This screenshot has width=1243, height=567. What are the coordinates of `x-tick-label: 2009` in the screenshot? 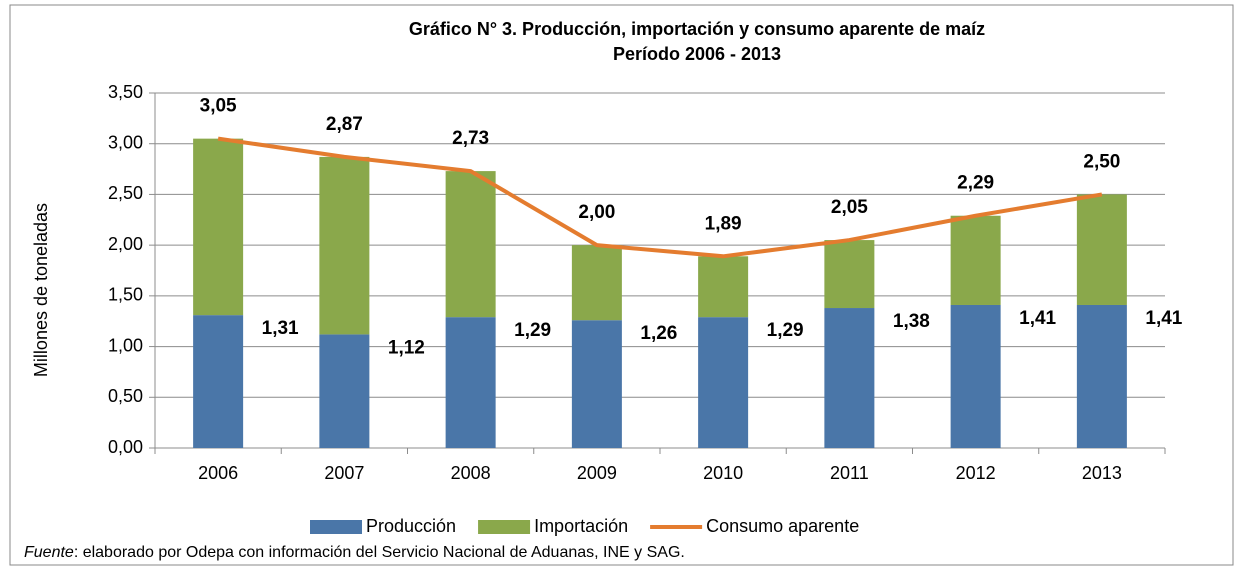 It's located at (597, 473).